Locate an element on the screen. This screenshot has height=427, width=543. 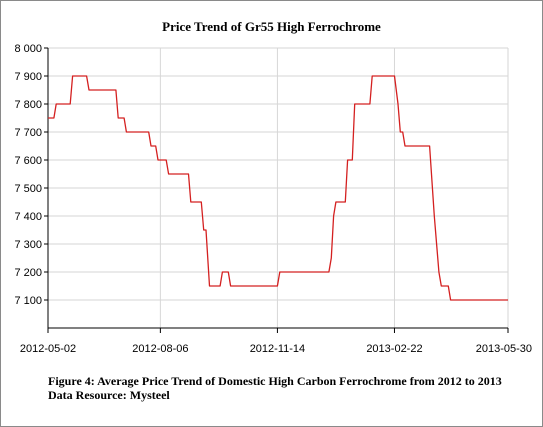
data-source-caption: Data Resource: Mysteel is located at coordinates (109, 395).